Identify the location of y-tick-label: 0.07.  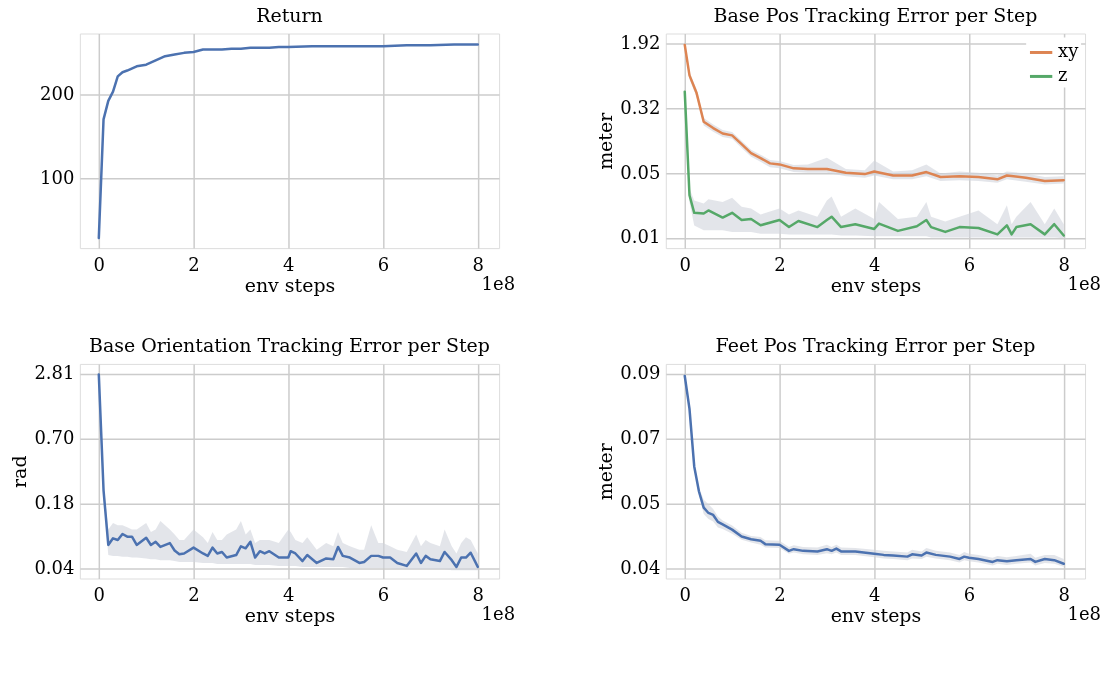
(640, 437).